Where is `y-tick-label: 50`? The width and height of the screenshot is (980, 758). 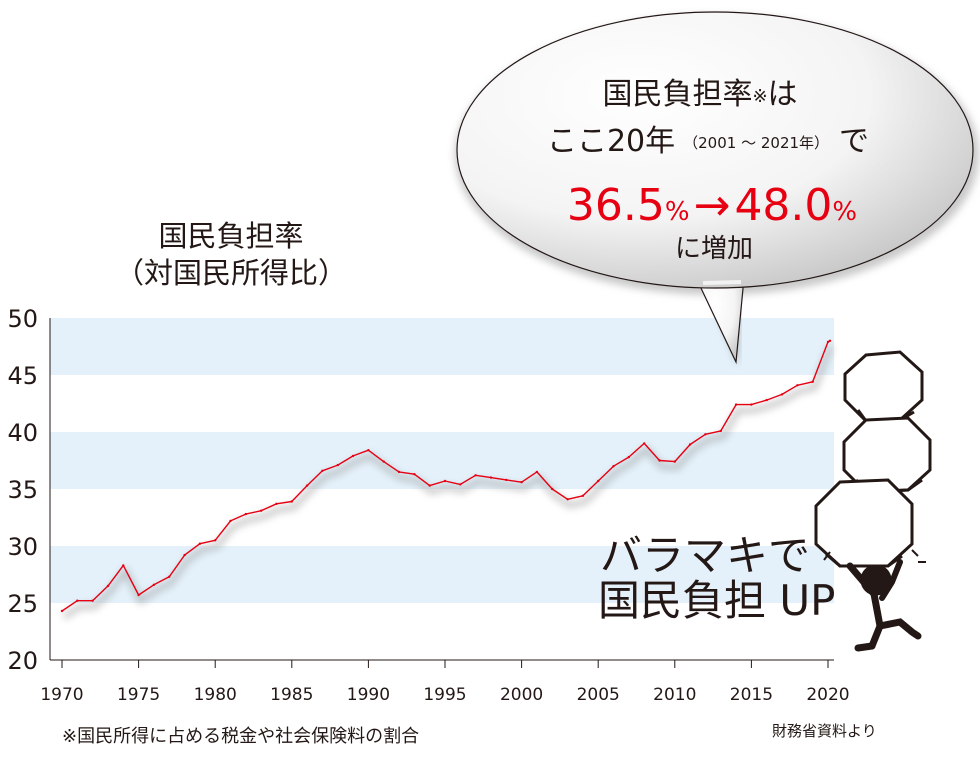
y-tick-label: 50 is located at coordinates (22, 319).